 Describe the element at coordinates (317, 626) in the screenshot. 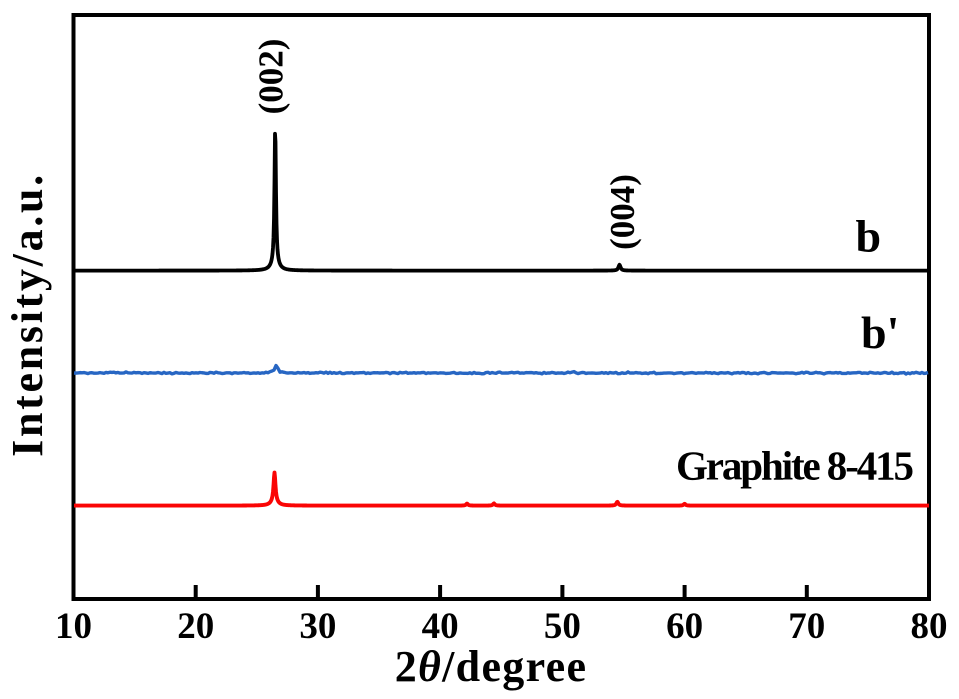

I see `svg-text: 30` at that location.